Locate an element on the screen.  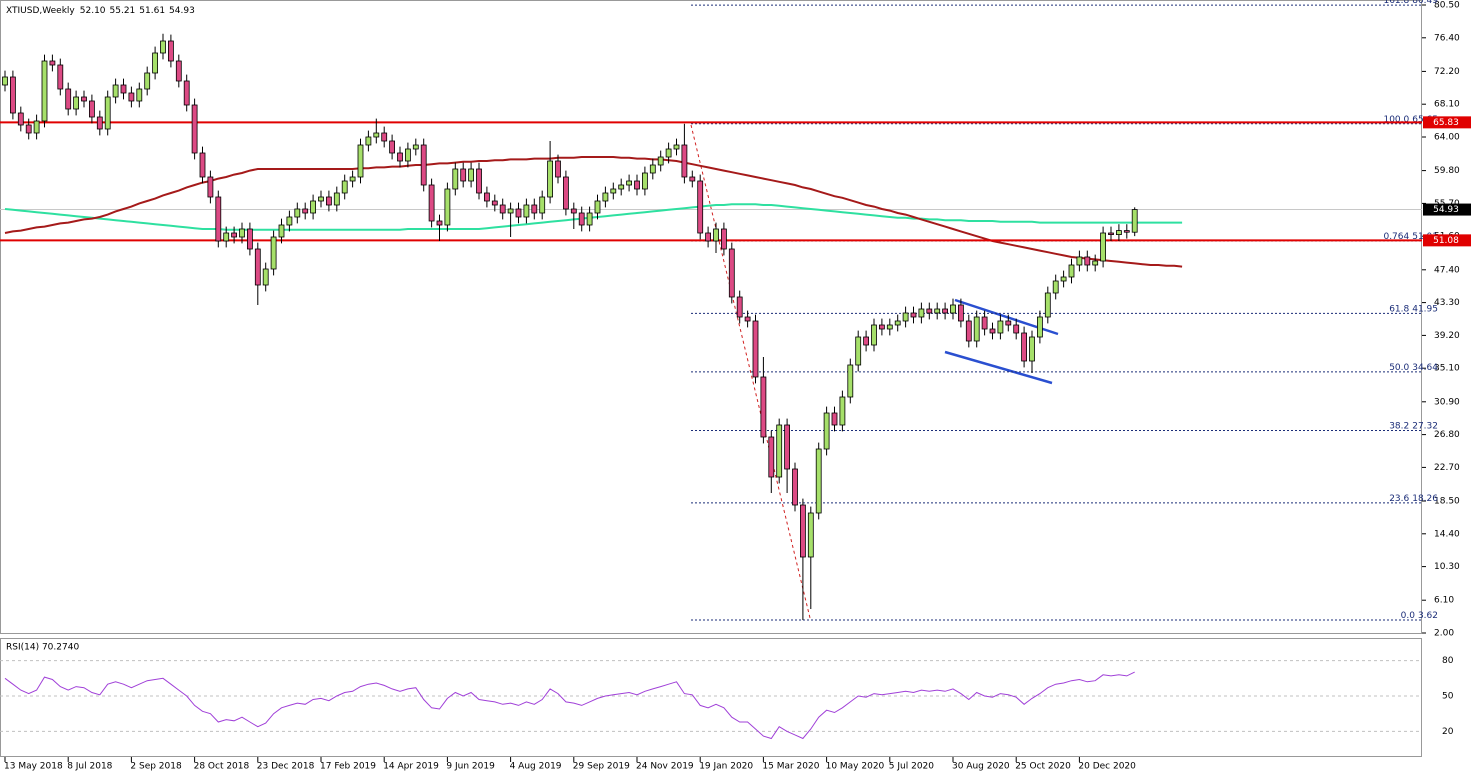
x-tick-label: 29 Sep 2019 is located at coordinates (601, 767).